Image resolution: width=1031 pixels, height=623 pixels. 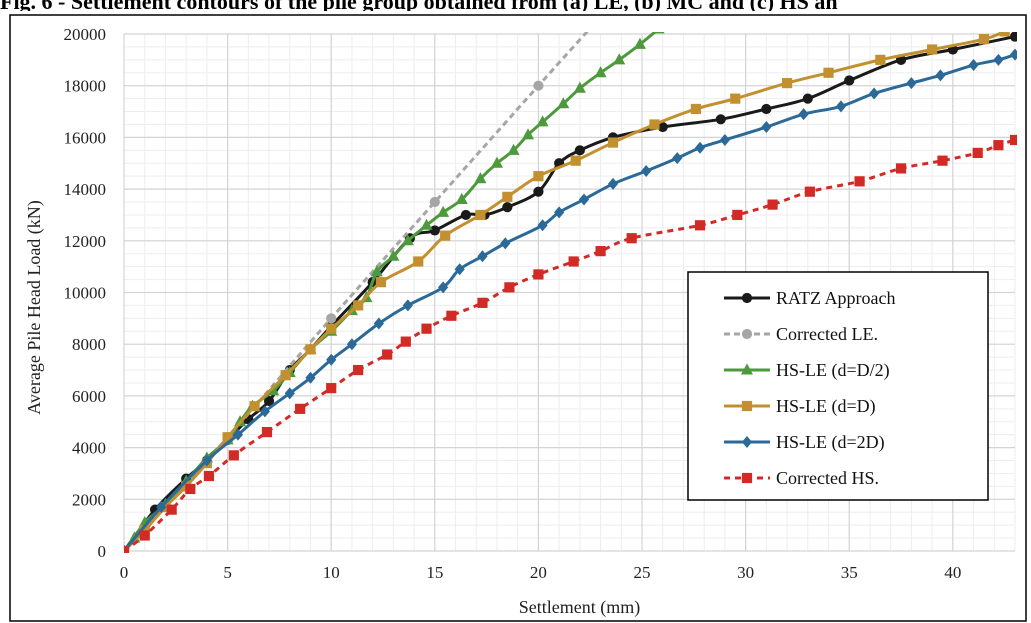 I want to click on x-tick-label: 20, so click(x=538, y=572).